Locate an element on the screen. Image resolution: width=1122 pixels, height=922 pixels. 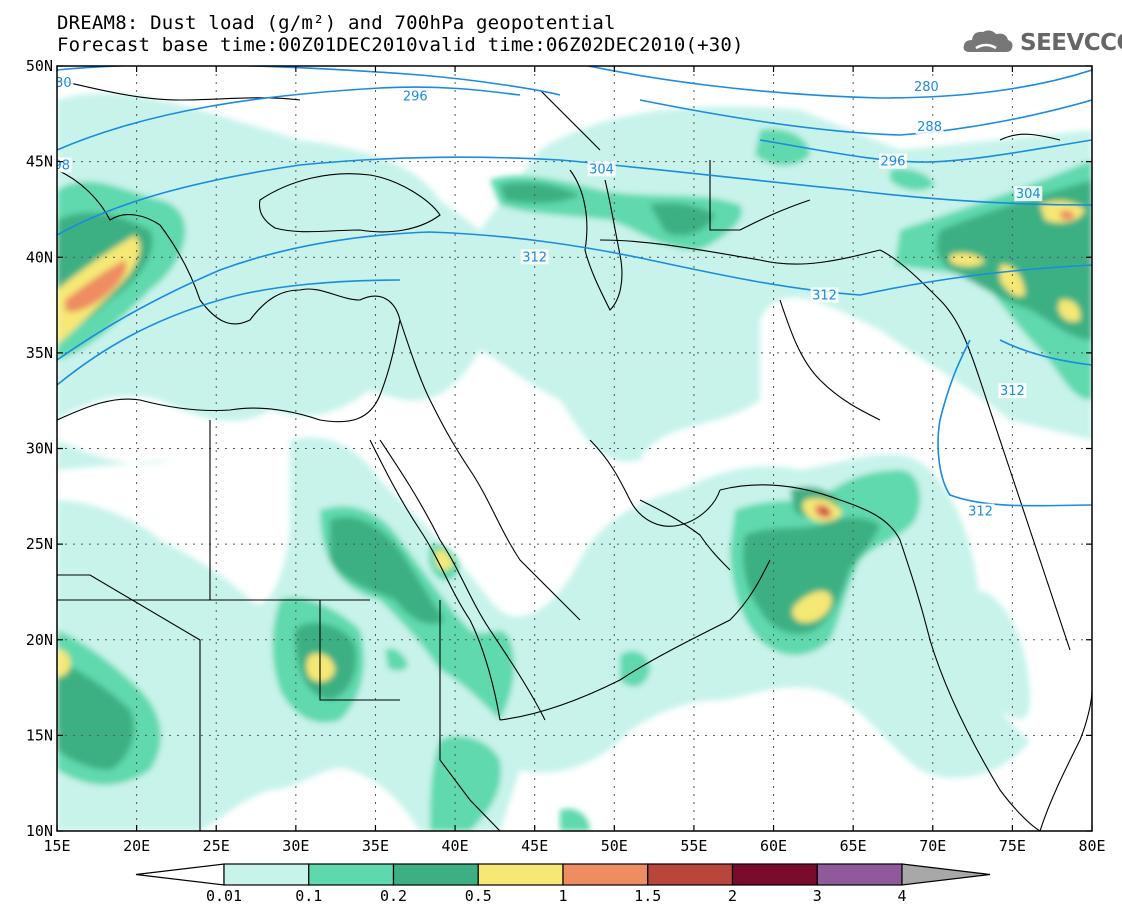
cloud-icon is located at coordinates (988, 43).